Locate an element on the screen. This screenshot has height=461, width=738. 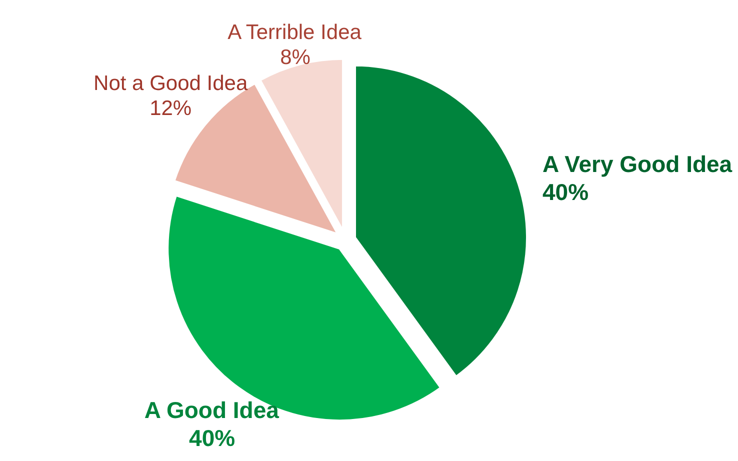
slice-label: A Very Good Idea is located at coordinates (637, 164).